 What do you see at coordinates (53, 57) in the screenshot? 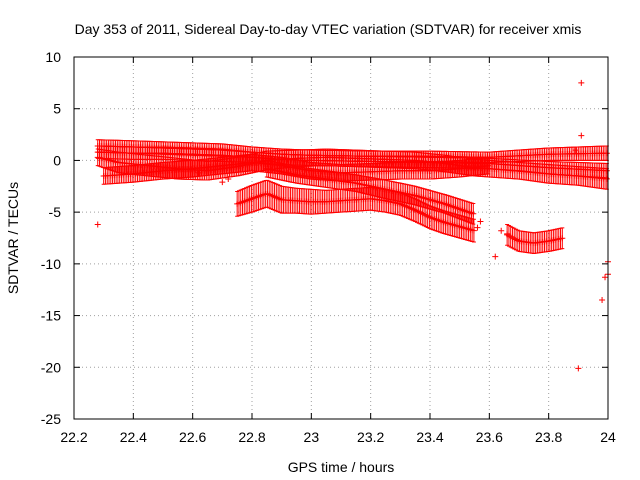
I see `y-tick-label: 10` at bounding box center [53, 57].